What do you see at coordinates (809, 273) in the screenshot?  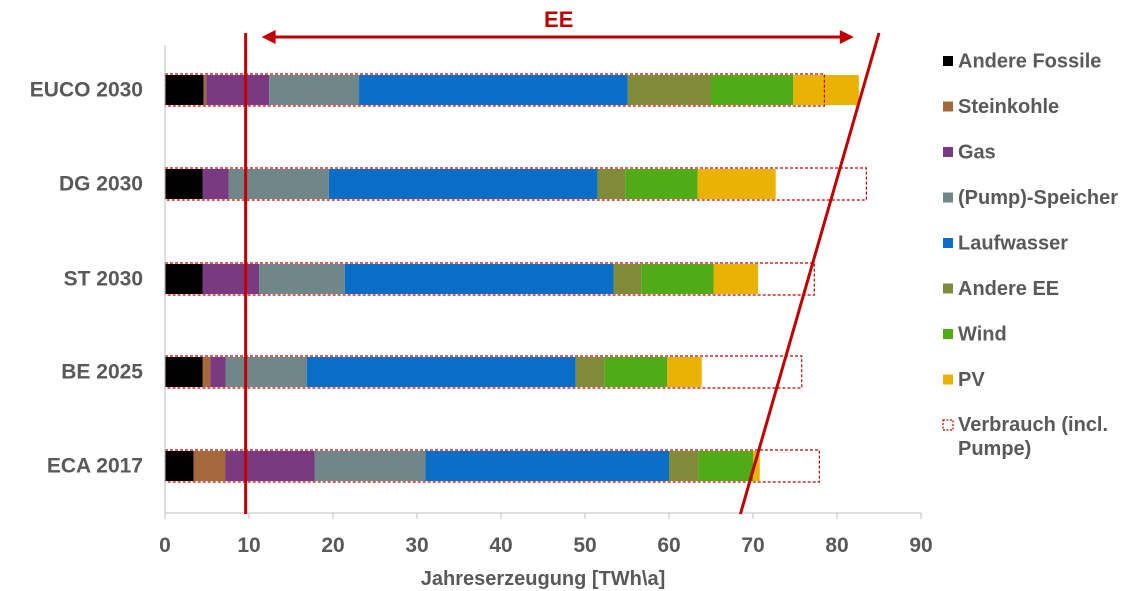 I see `trend-line` at bounding box center [809, 273].